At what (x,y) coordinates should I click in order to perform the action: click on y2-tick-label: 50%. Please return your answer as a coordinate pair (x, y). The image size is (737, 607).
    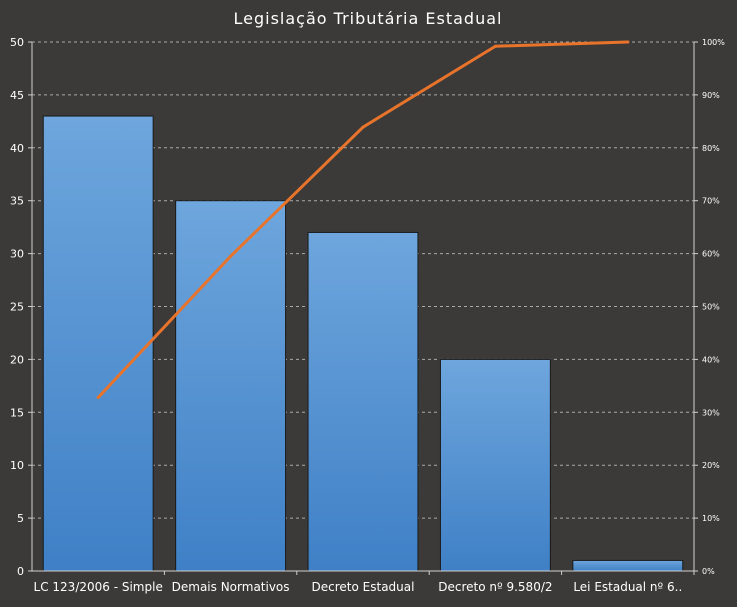
    Looking at the image, I should click on (711, 307).